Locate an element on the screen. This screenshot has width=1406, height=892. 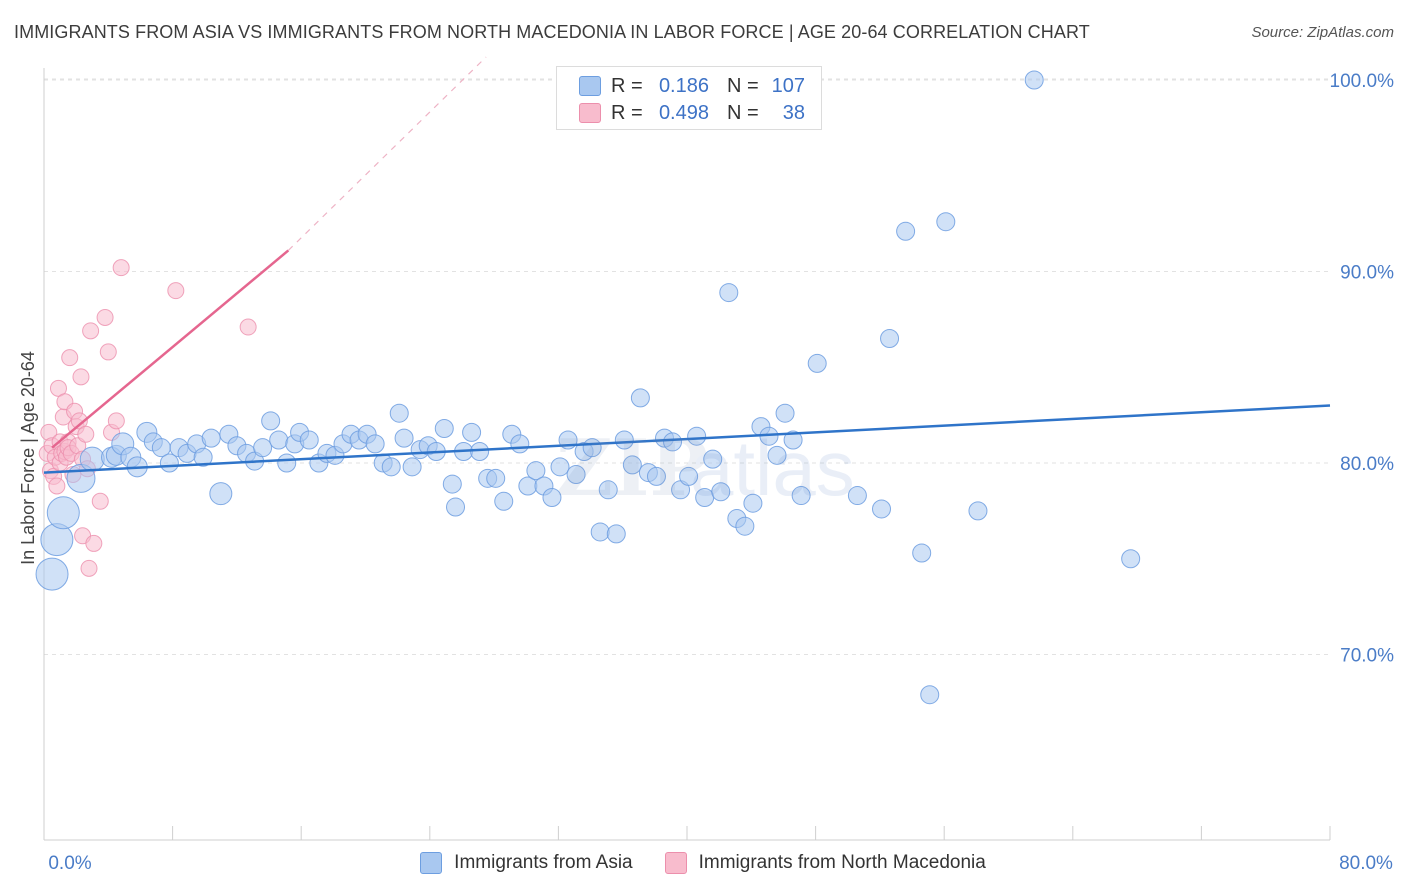
asia-trend-line is located at coordinates (687, 439).